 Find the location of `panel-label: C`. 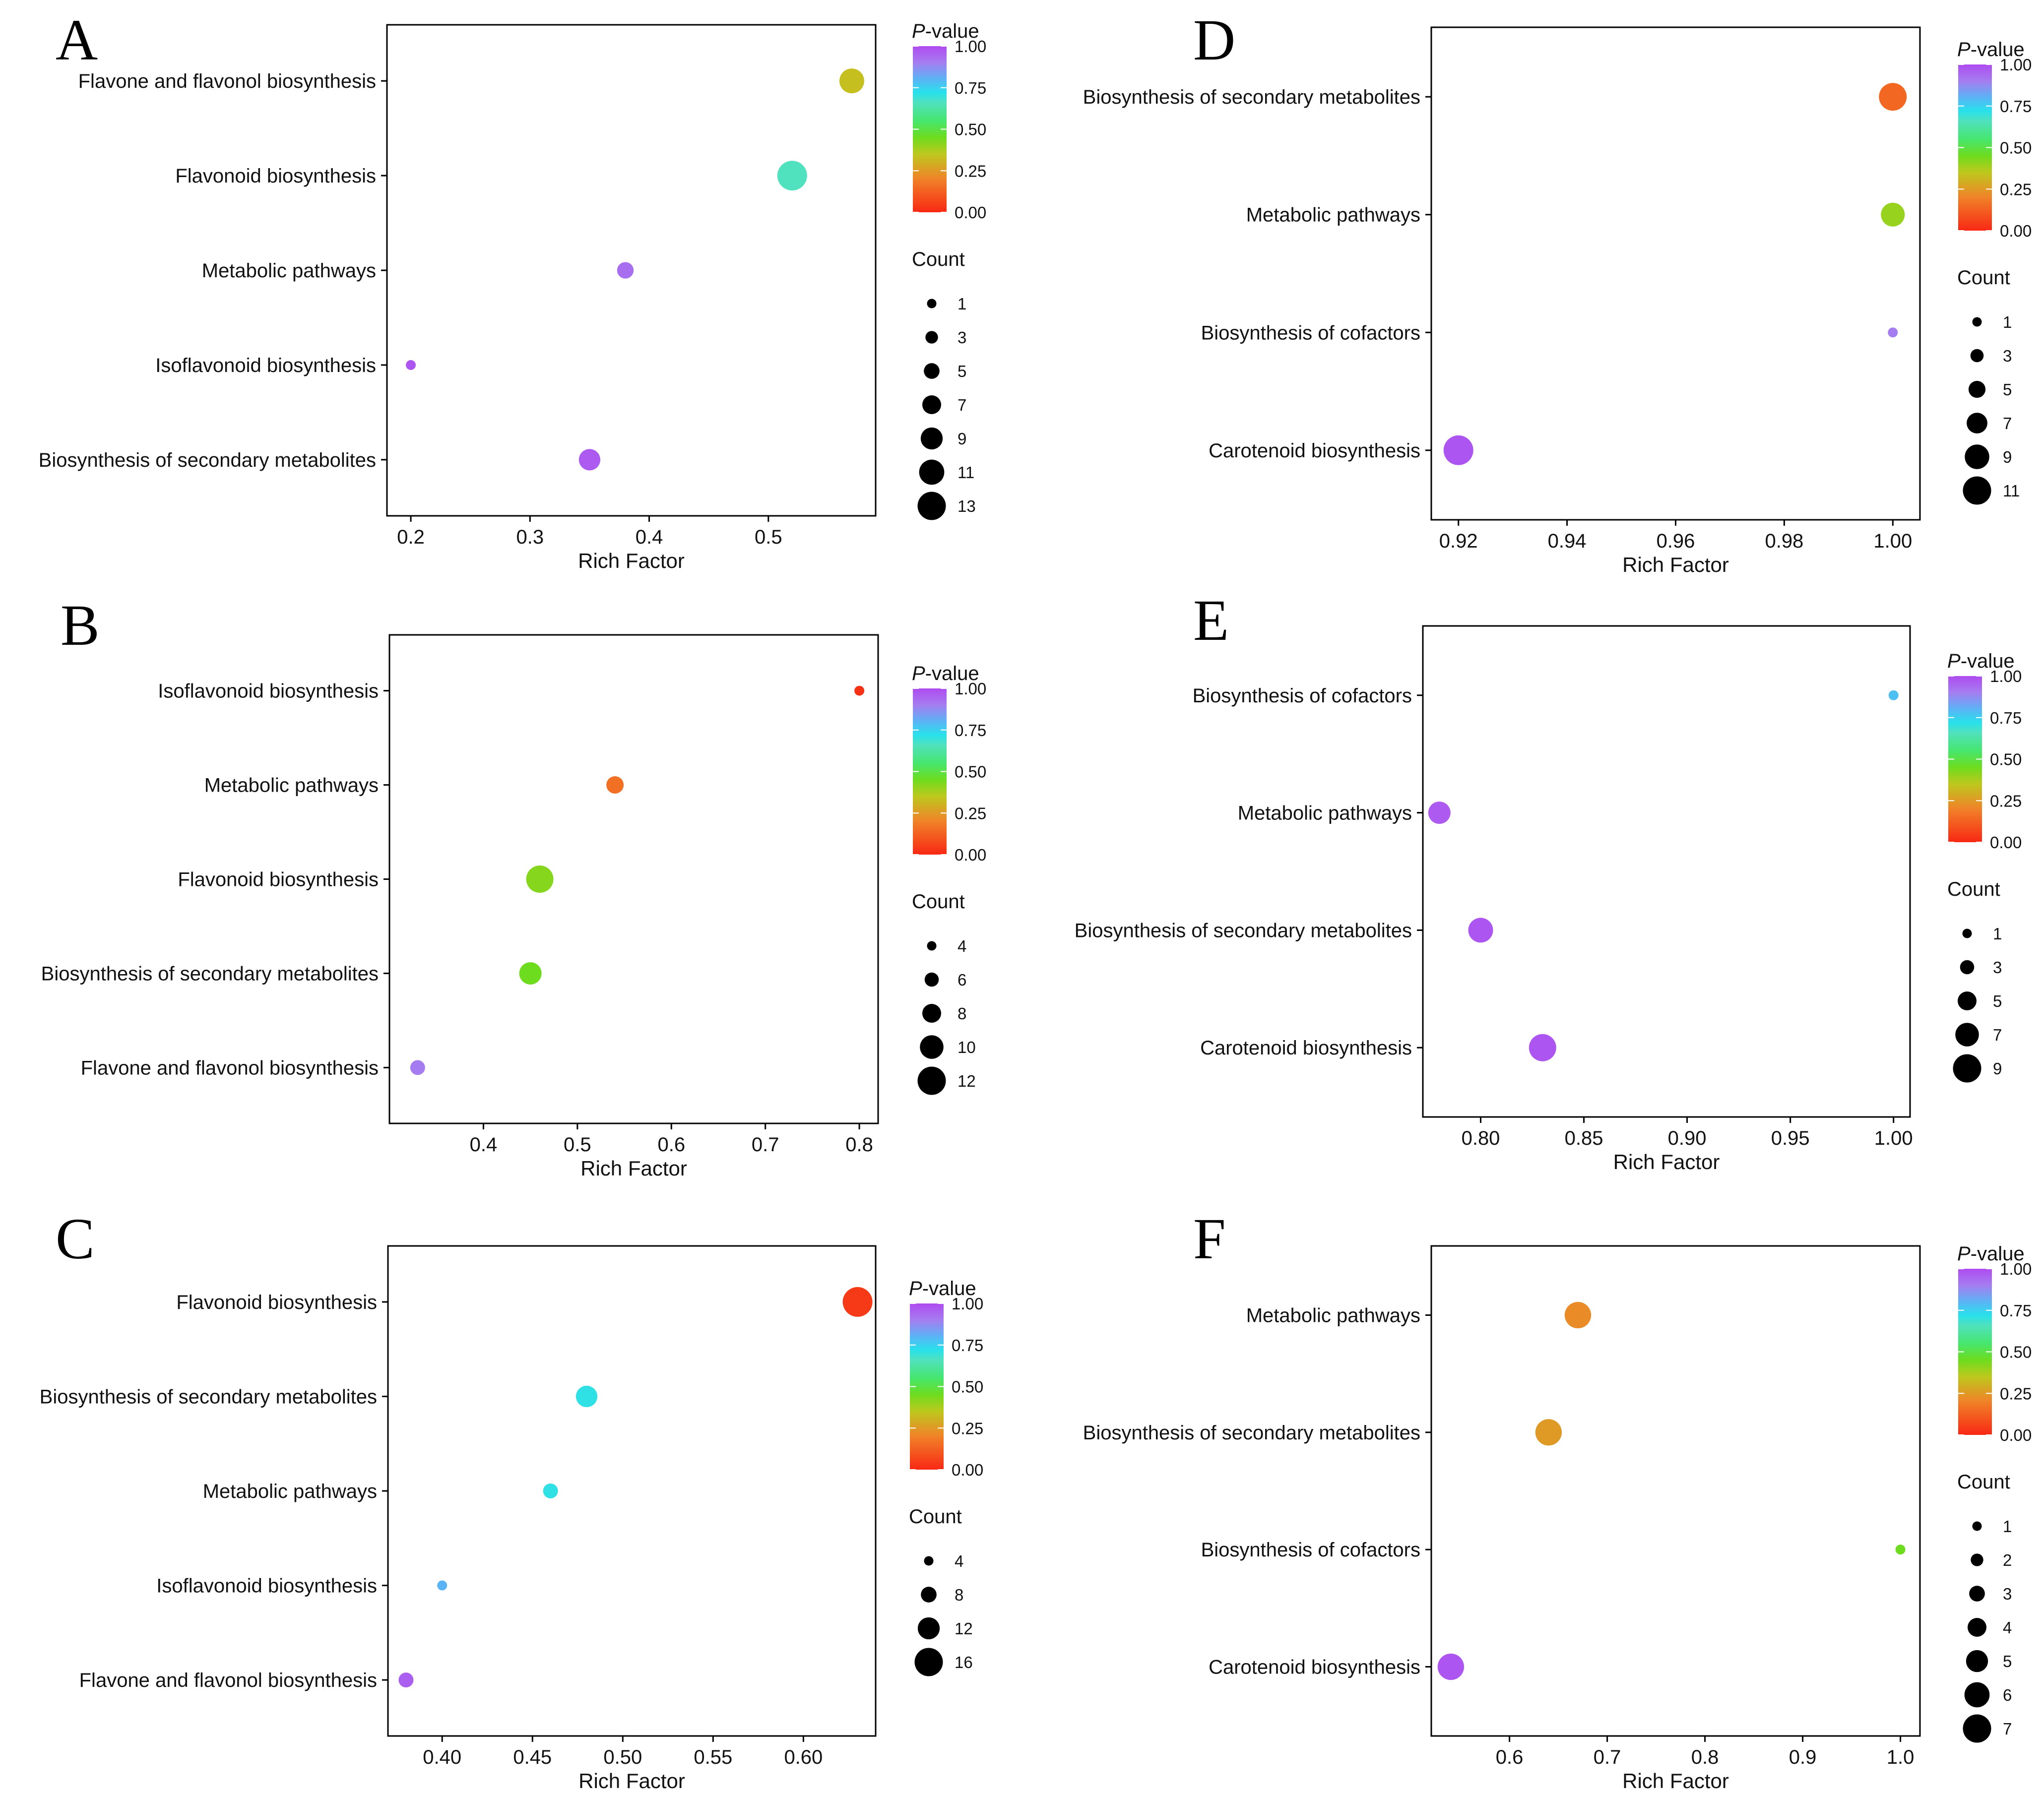

panel-label: C is located at coordinates (75, 1239).